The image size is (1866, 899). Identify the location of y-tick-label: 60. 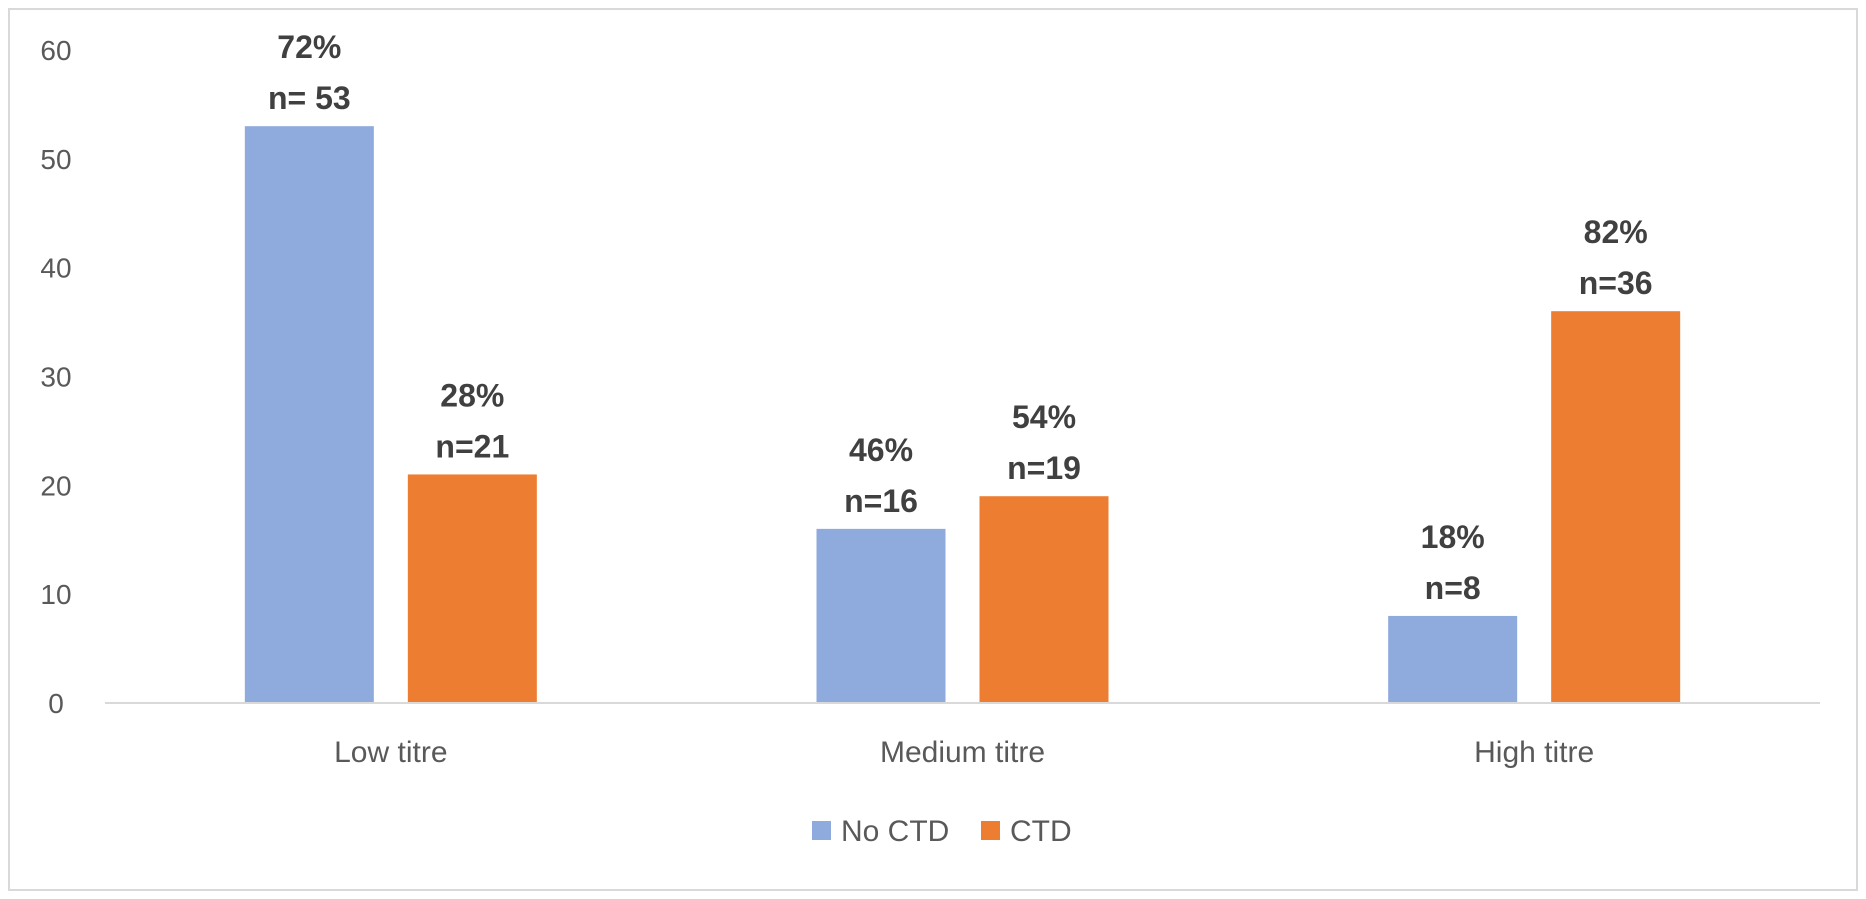
(55, 50).